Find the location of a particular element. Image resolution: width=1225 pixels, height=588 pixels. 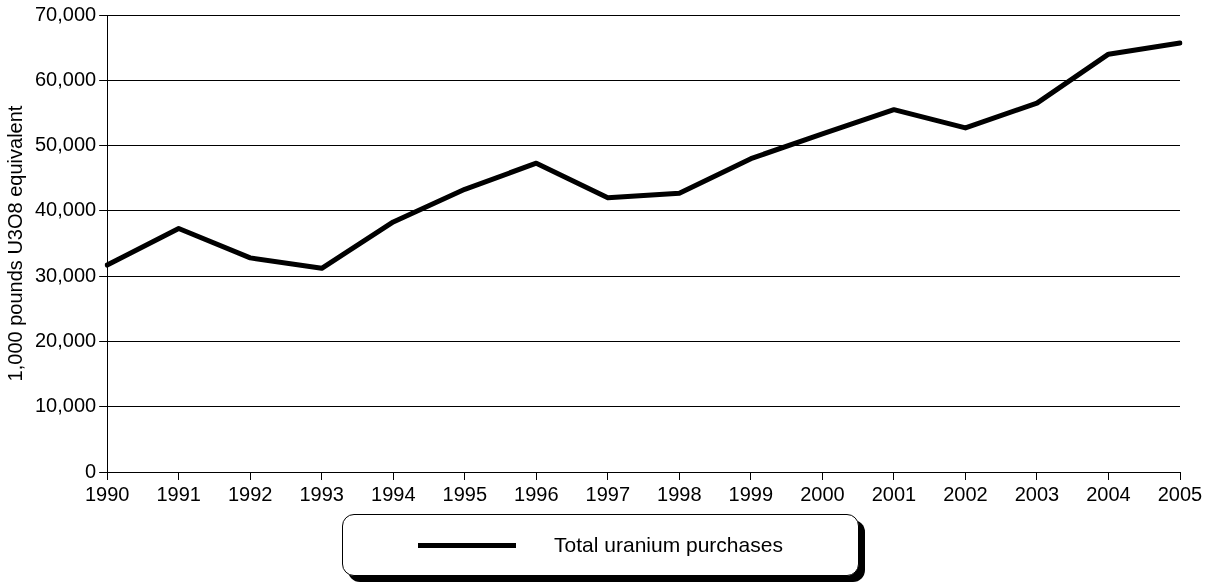

x-tick-label: 1995 is located at coordinates (465, 493).